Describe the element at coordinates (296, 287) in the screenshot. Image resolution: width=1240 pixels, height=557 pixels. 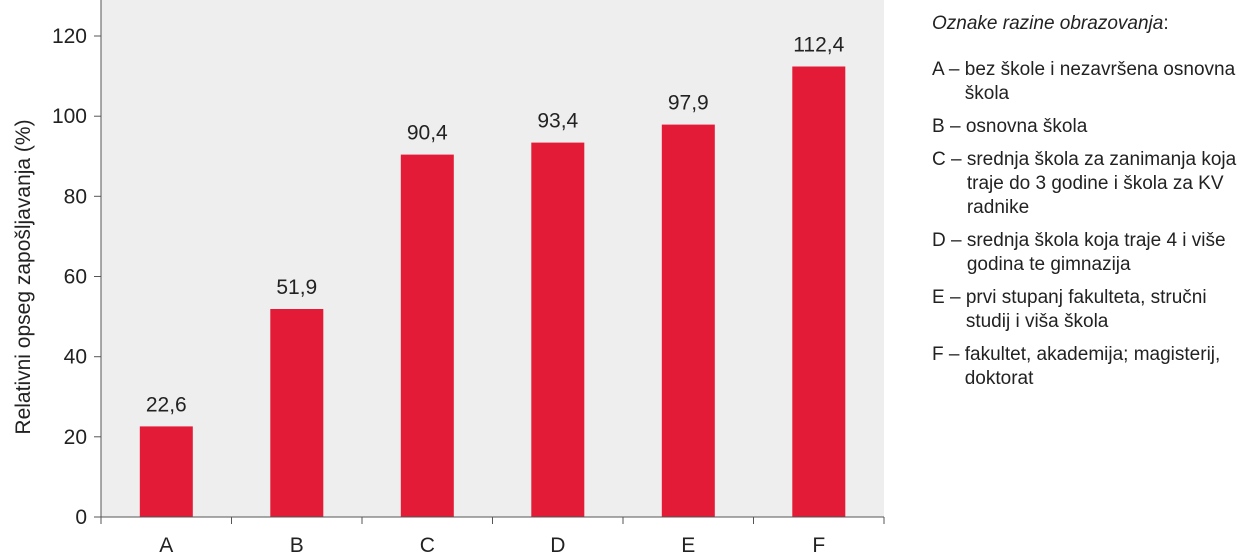
I see `value-label-b: 51,9` at that location.